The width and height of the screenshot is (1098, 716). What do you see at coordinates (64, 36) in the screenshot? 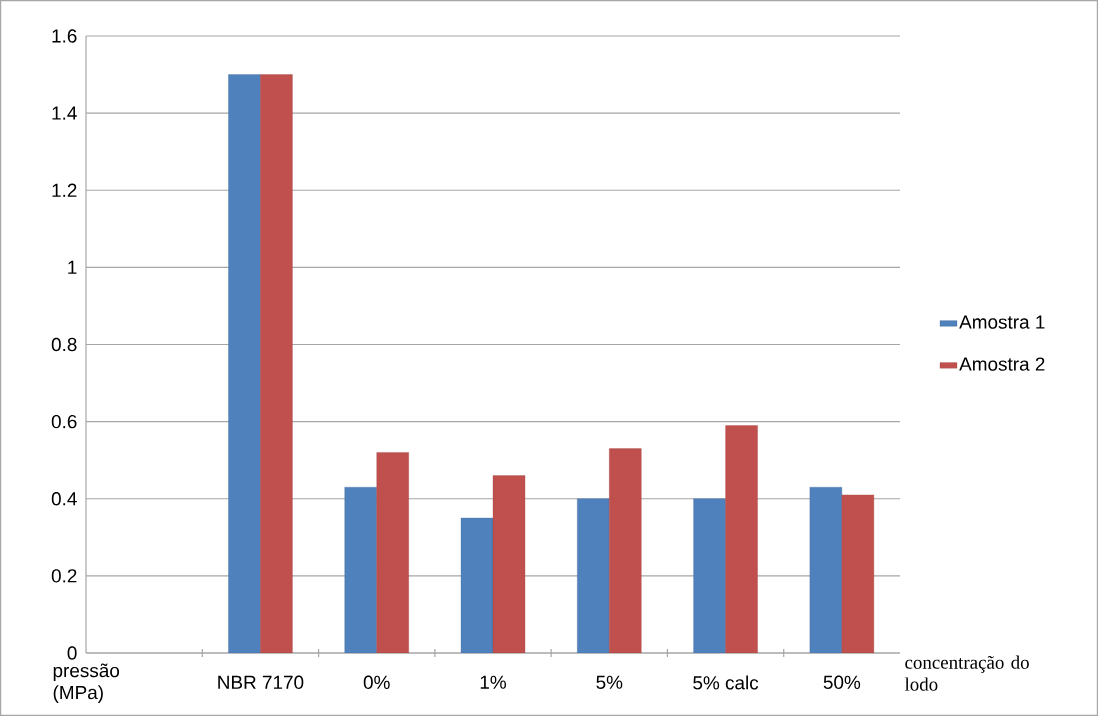
I see `y-tick-label: 1.6` at bounding box center [64, 36].